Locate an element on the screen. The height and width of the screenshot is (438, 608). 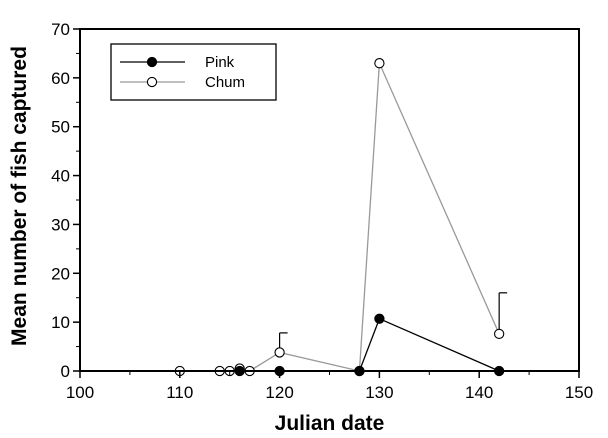
series-line is located at coordinates (369, 344).